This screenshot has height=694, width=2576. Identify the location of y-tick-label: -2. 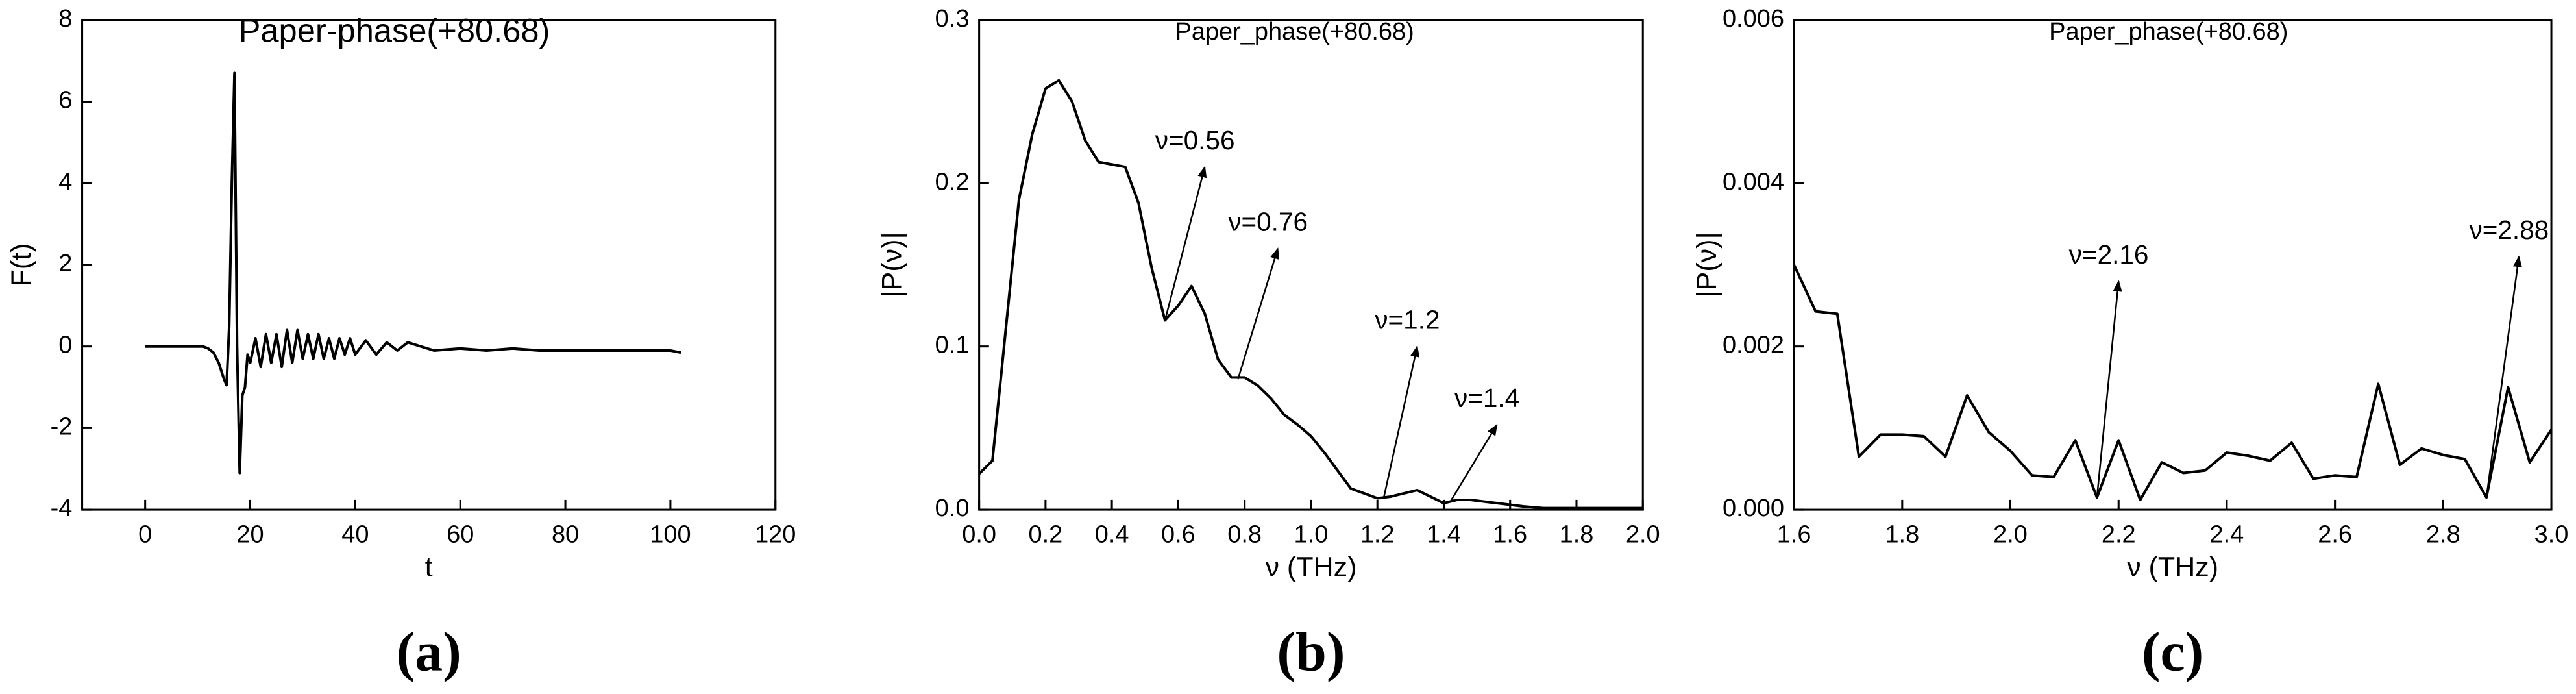
(62, 426).